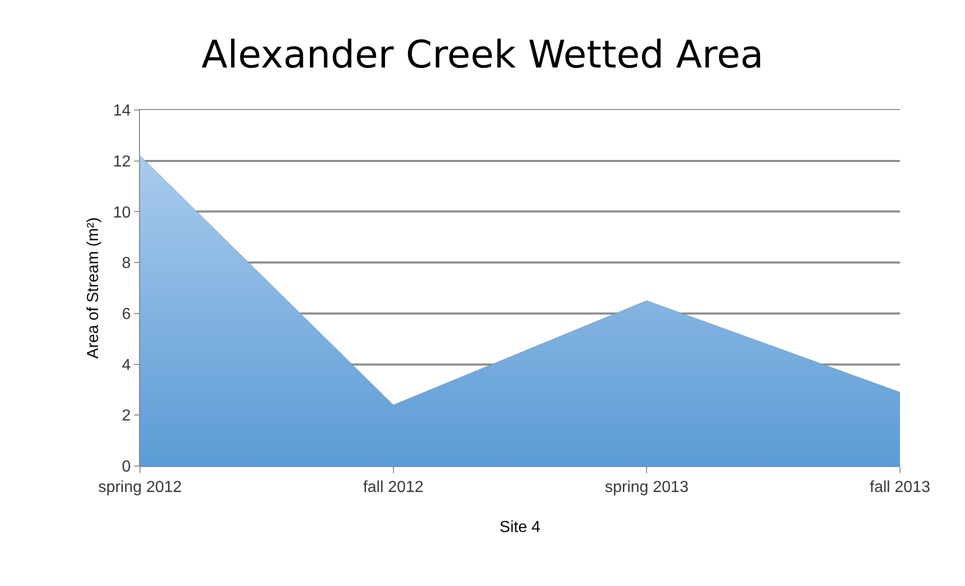  Describe the element at coordinates (140, 487) in the screenshot. I see `x-tick-label: spring 2012` at that location.